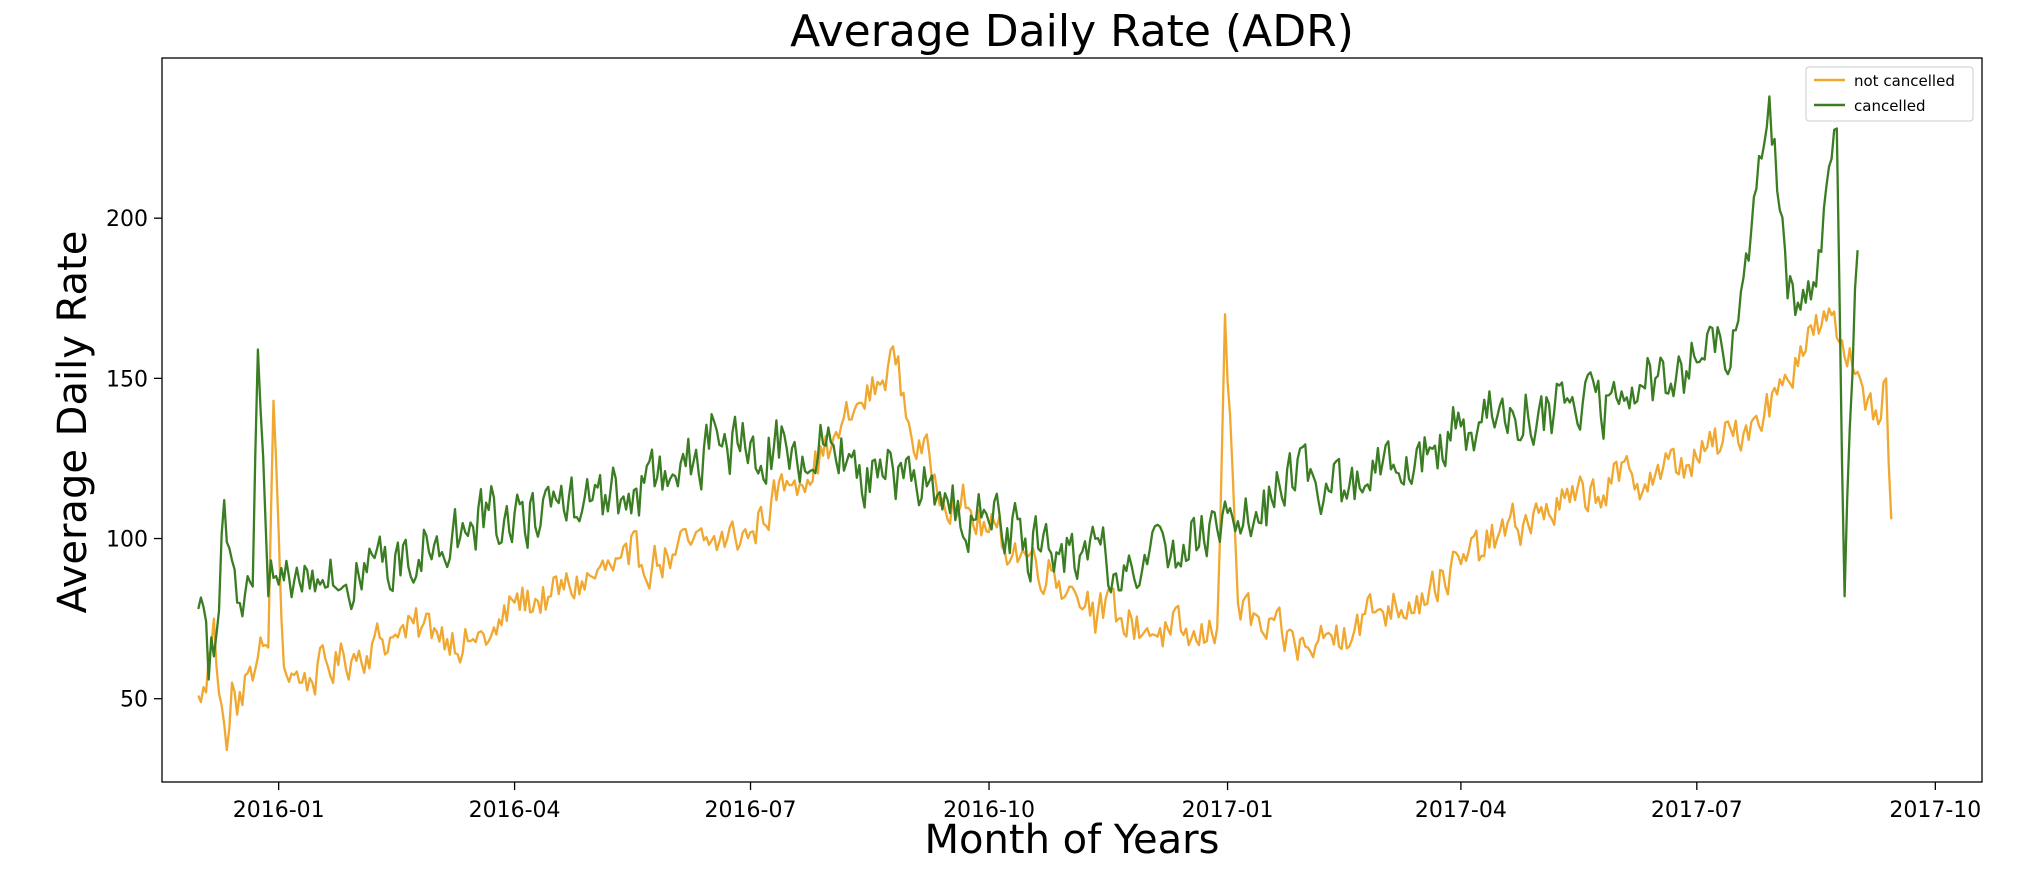  What do you see at coordinates (134, 700) in the screenshot?
I see `y-tick-label: 50` at bounding box center [134, 700].